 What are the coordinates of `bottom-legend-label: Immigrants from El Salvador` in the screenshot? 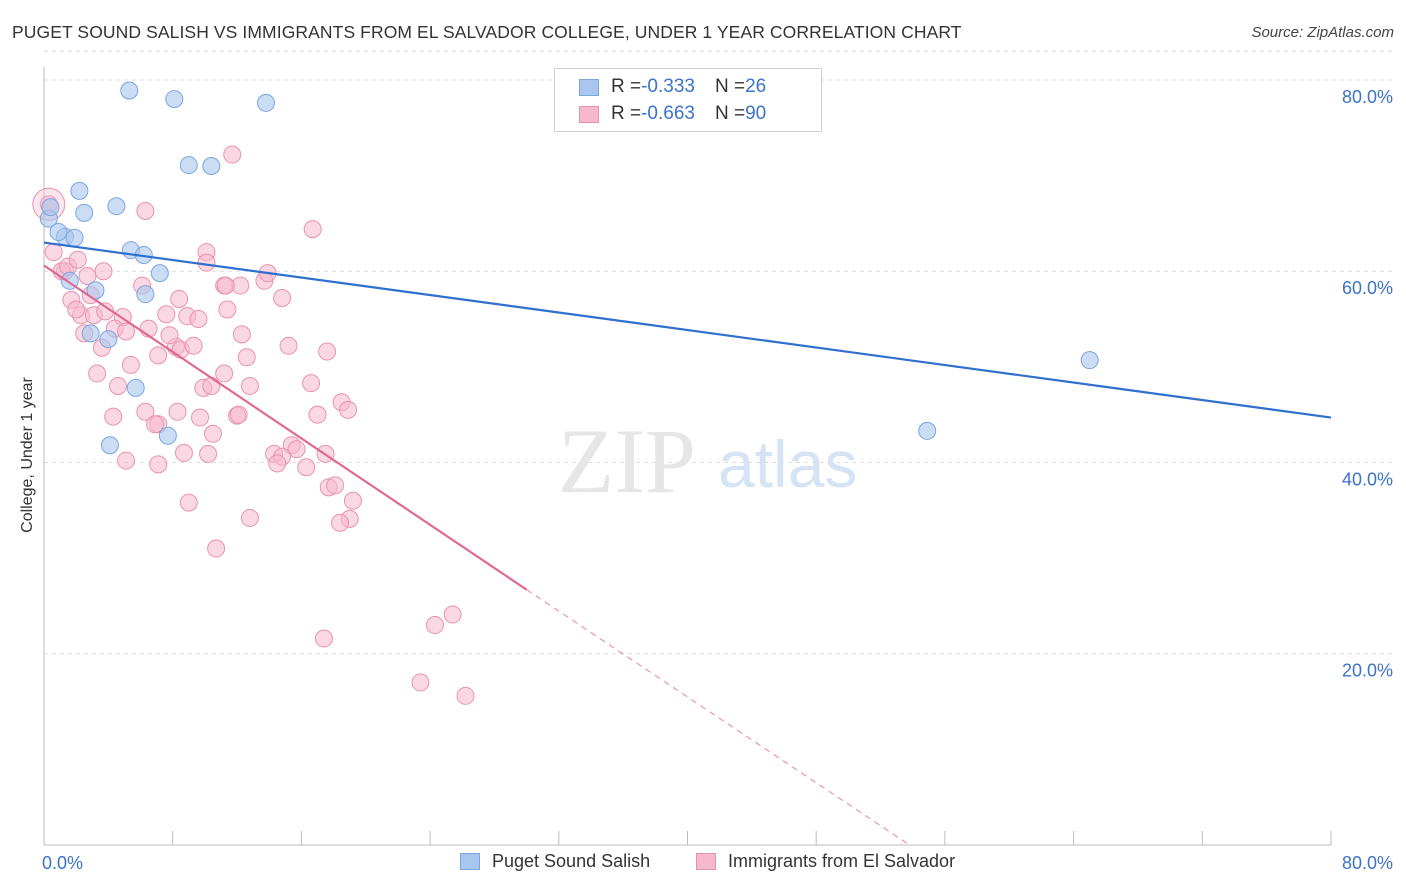 It's located at (842, 861).